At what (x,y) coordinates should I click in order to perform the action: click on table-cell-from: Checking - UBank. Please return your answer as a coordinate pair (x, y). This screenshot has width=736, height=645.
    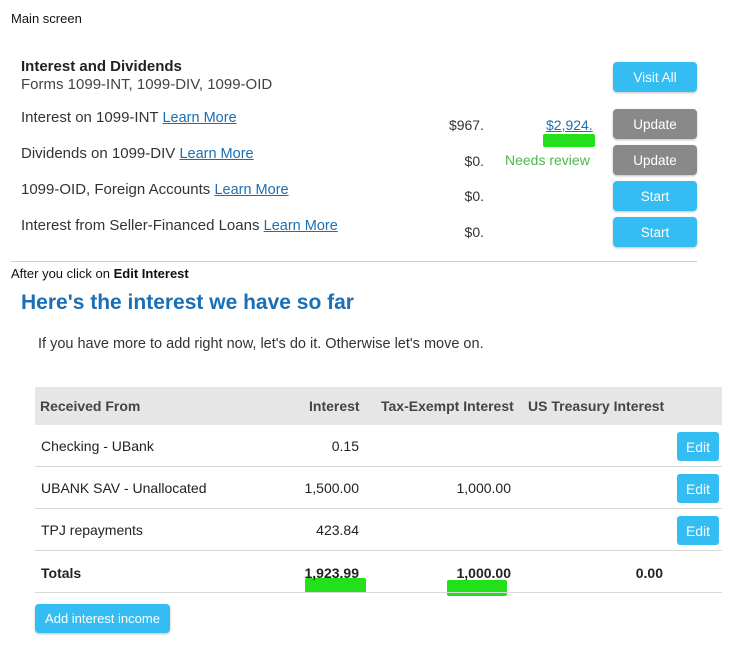
    Looking at the image, I should click on (97, 446).